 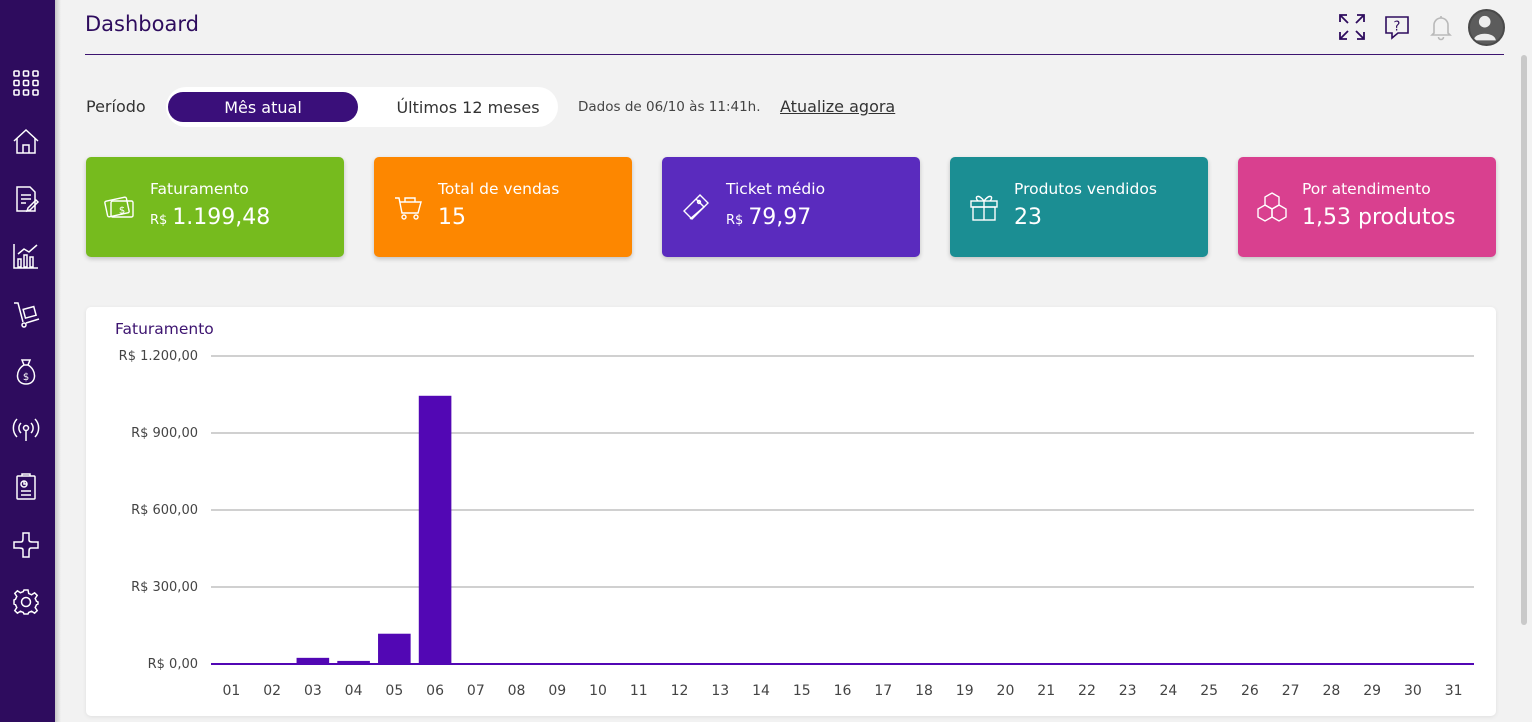 I want to click on x-tick-label: 02, so click(x=272, y=691).